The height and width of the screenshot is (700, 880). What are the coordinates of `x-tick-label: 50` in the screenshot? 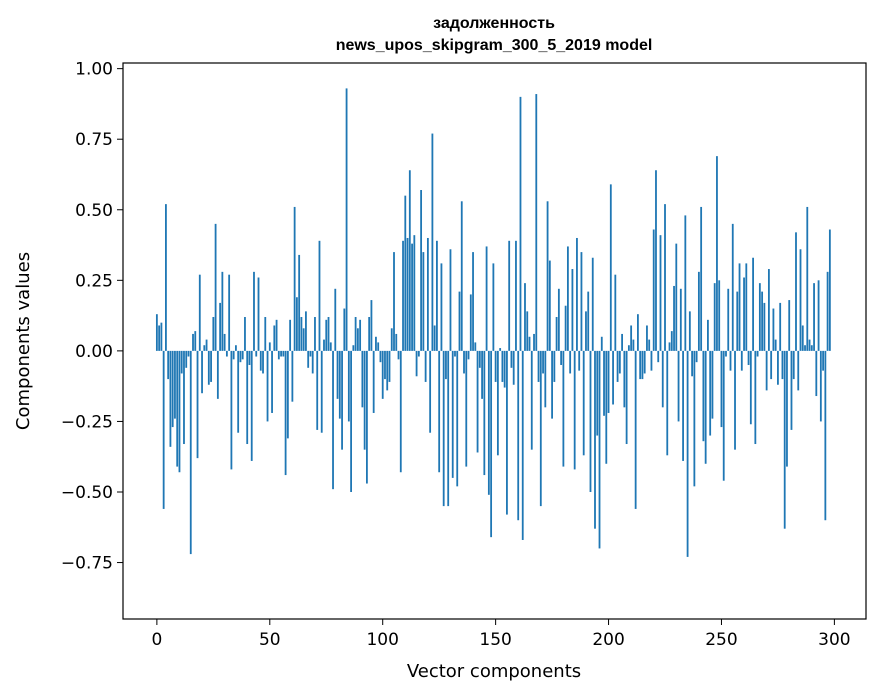 It's located at (270, 640).